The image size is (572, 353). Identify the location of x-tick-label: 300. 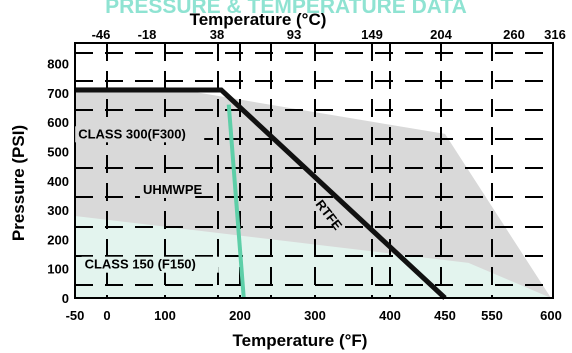
(315, 315).